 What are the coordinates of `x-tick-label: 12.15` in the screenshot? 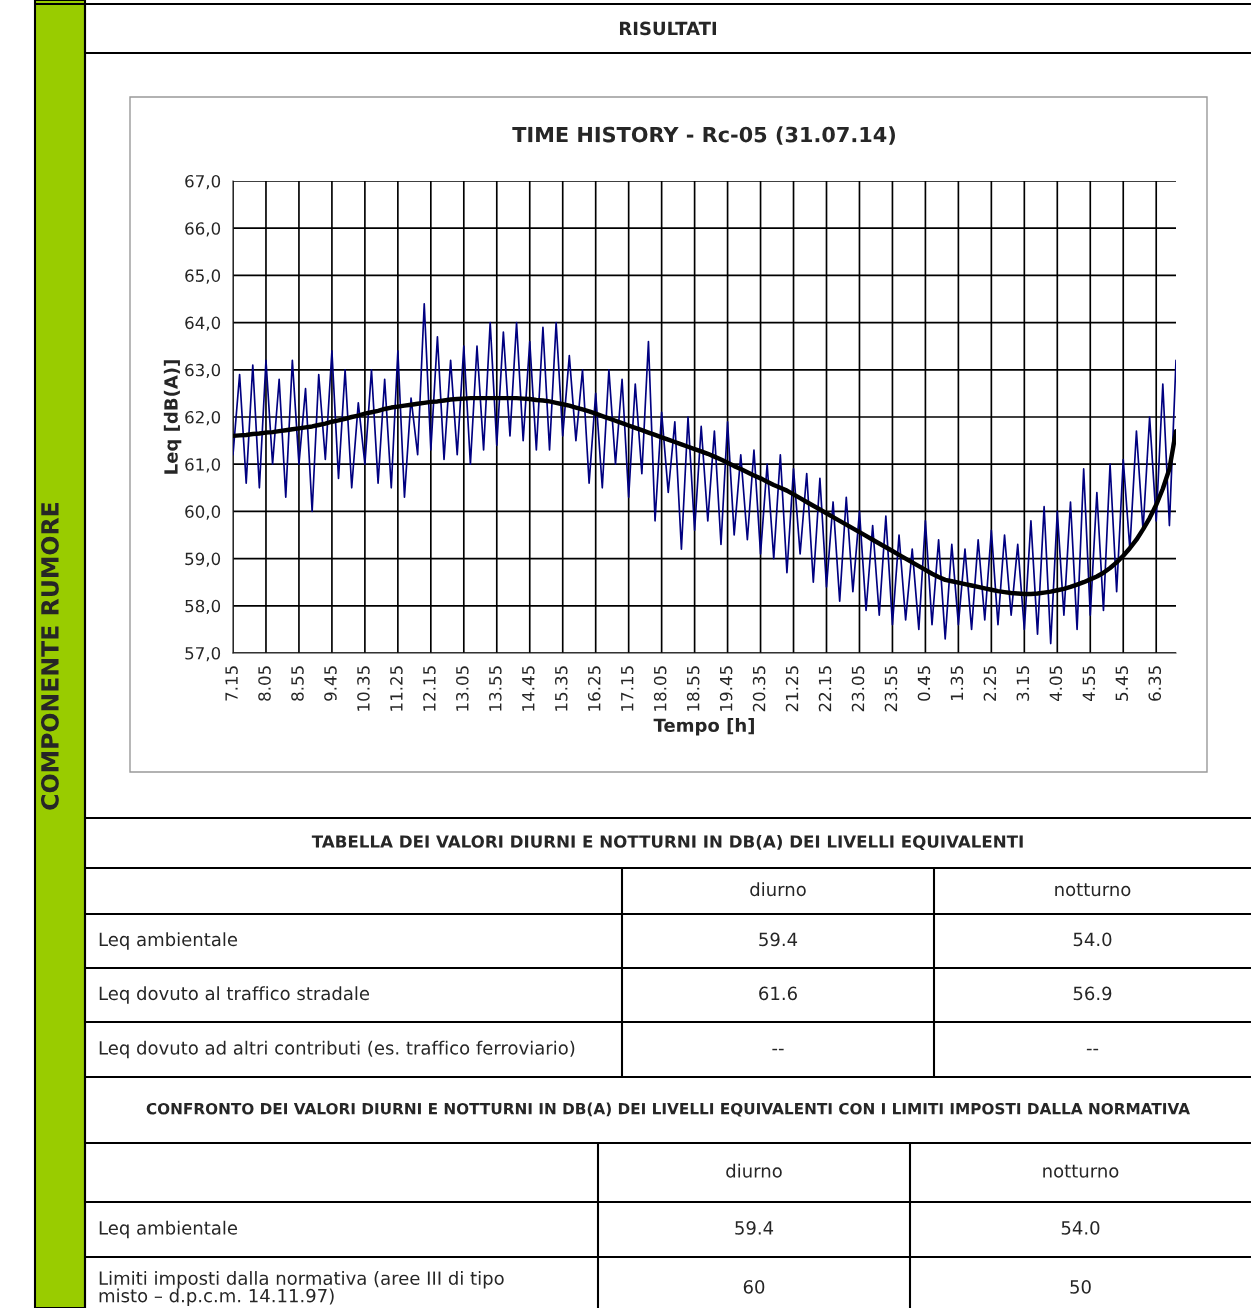 It's located at (429, 688).